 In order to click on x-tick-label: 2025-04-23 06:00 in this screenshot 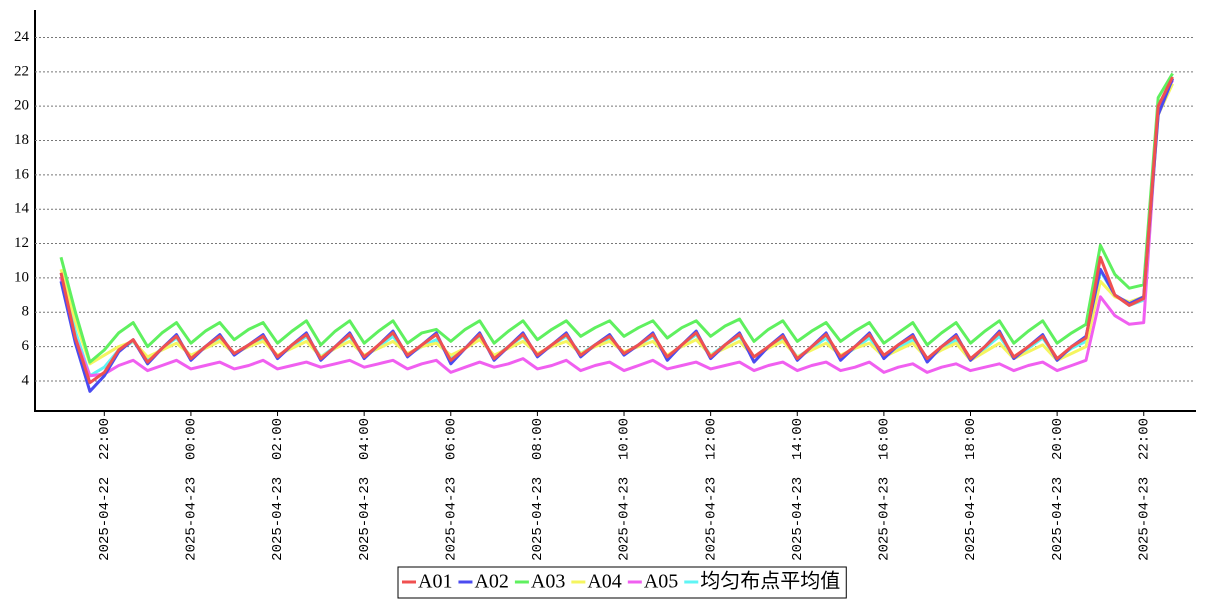, I will do `click(451, 489)`.